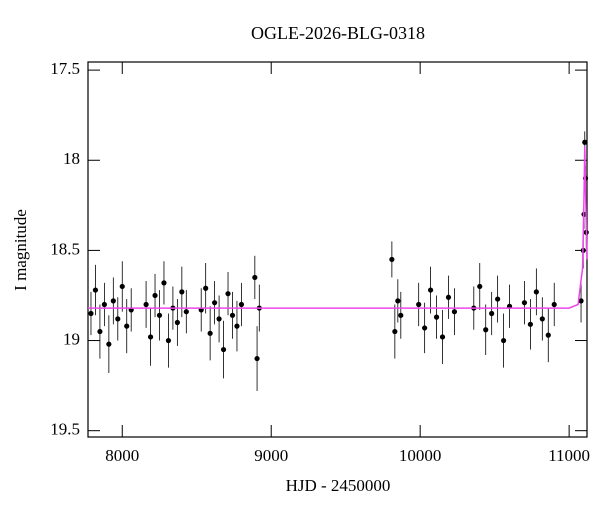 The width and height of the screenshot is (600, 517). Describe the element at coordinates (20, 250) in the screenshot. I see `y-axis-label: I magnitude` at that location.